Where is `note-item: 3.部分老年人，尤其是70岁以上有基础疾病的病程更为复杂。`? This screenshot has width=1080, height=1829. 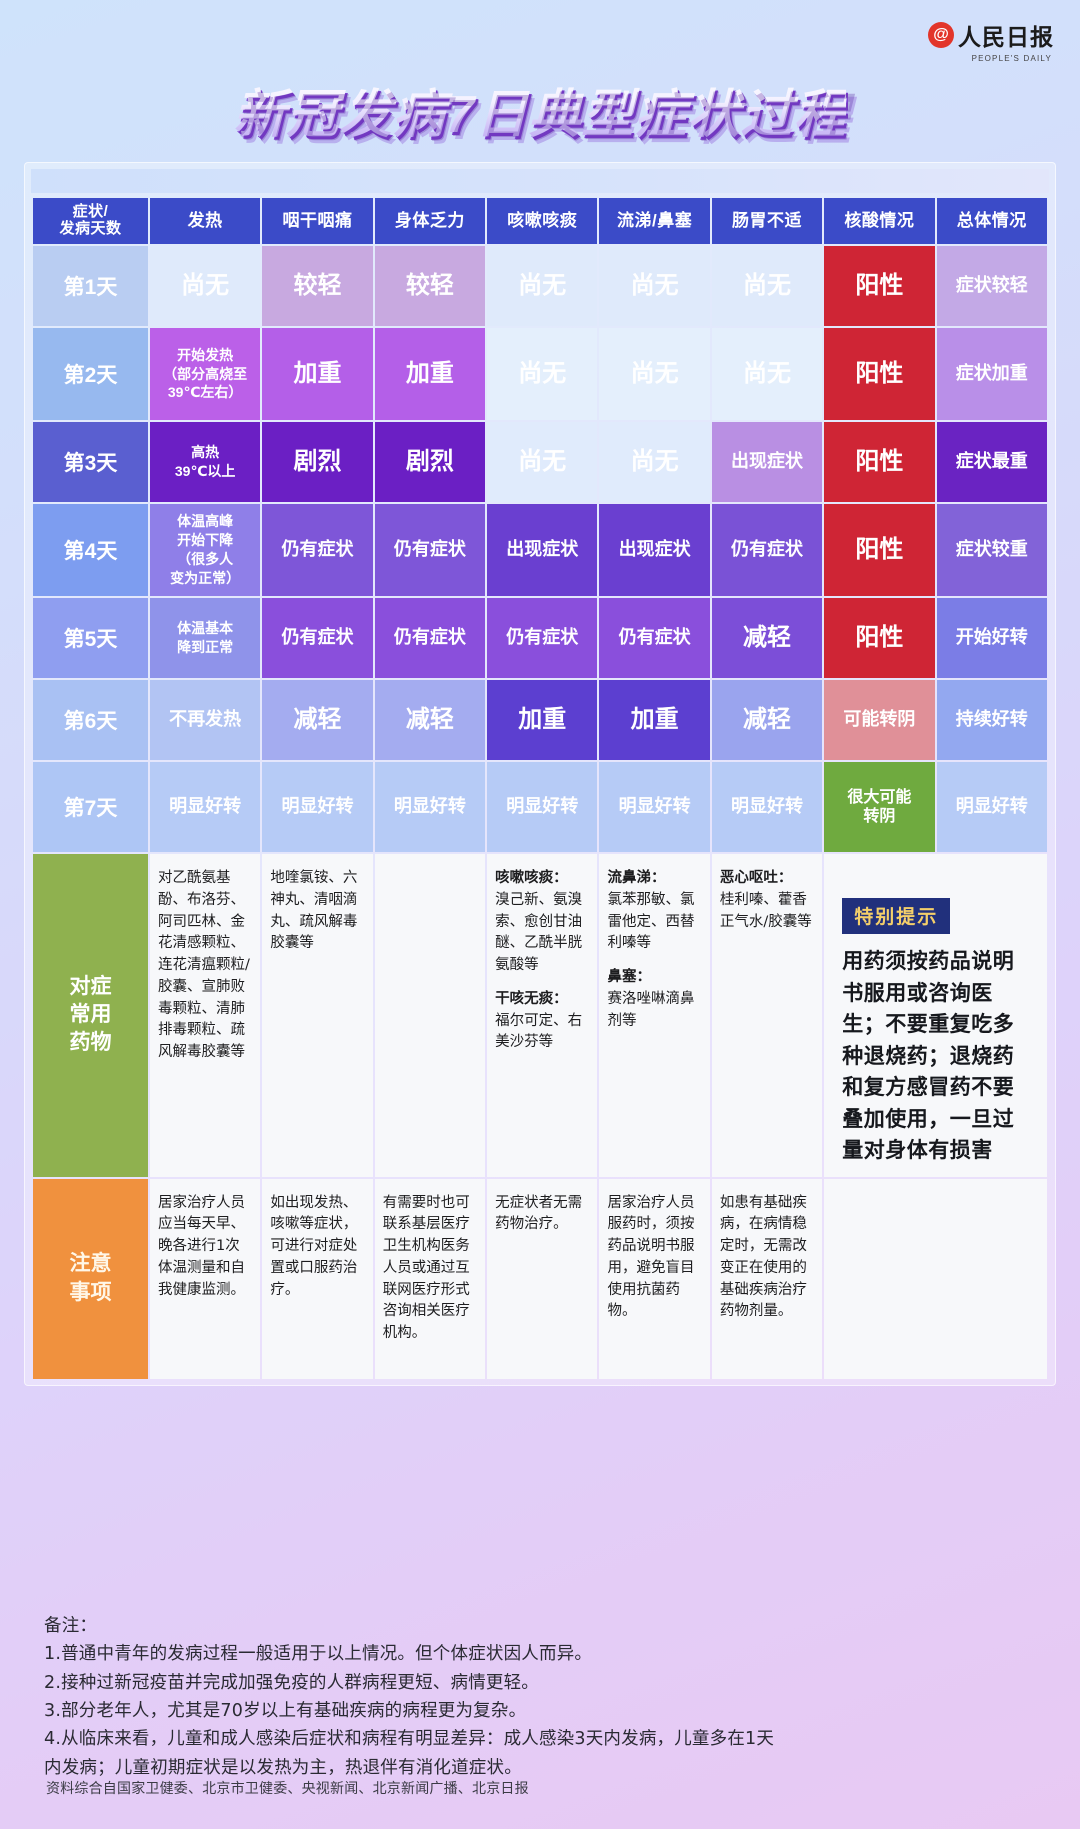 note-item: 3.部分老年人，尤其是70岁以上有基础疾病的病程更为复杂。 is located at coordinates (285, 1711).